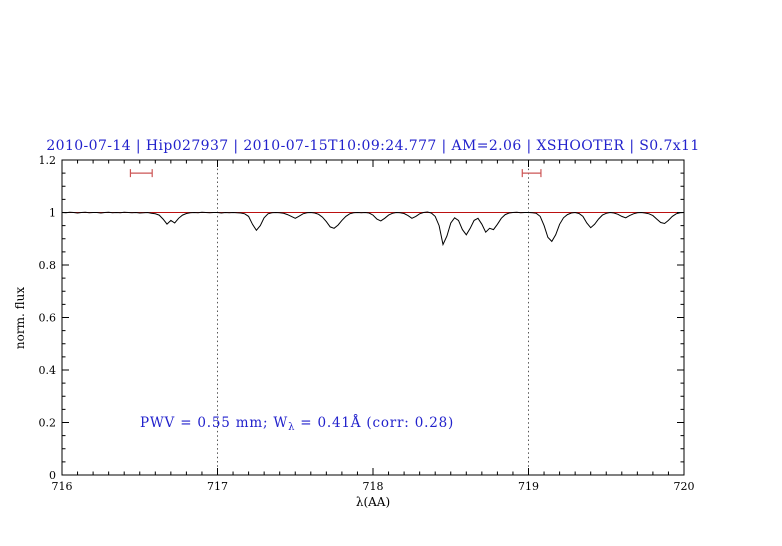  Describe the element at coordinates (20, 318) in the screenshot. I see `y-axis-label: norm. flux` at that location.